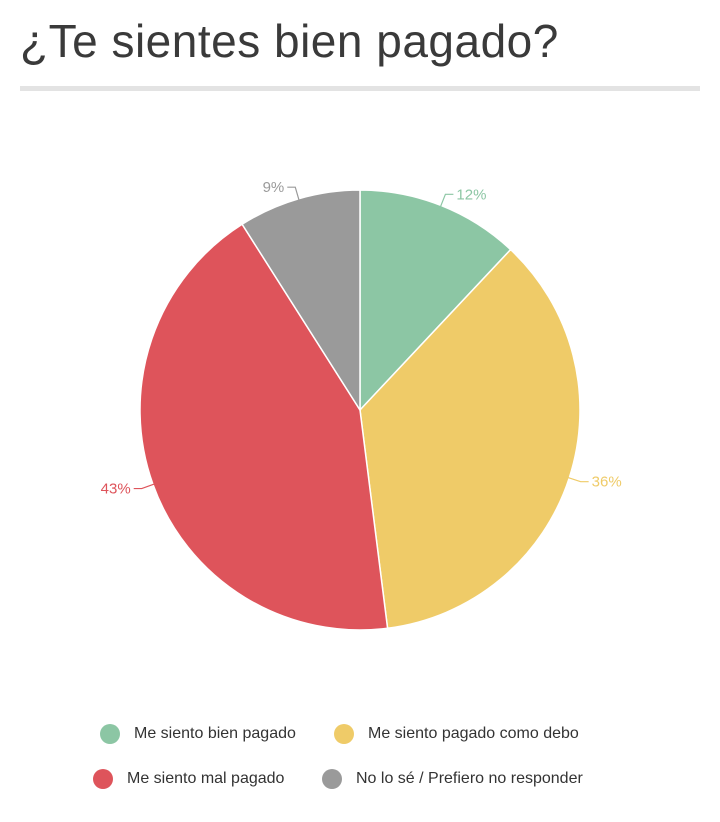 Image resolution: width=720 pixels, height=822 pixels. What do you see at coordinates (206, 778) in the screenshot?
I see `legend-label: Me siento mal pagado` at bounding box center [206, 778].